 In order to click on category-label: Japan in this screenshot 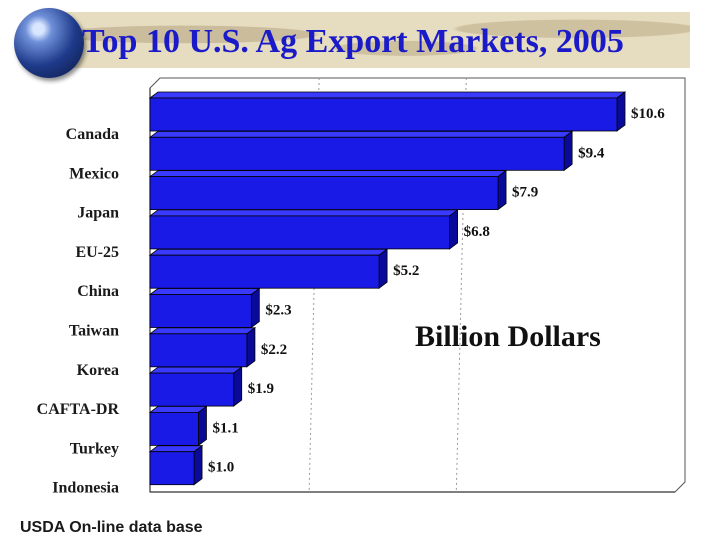, I will do `click(98, 213)`.